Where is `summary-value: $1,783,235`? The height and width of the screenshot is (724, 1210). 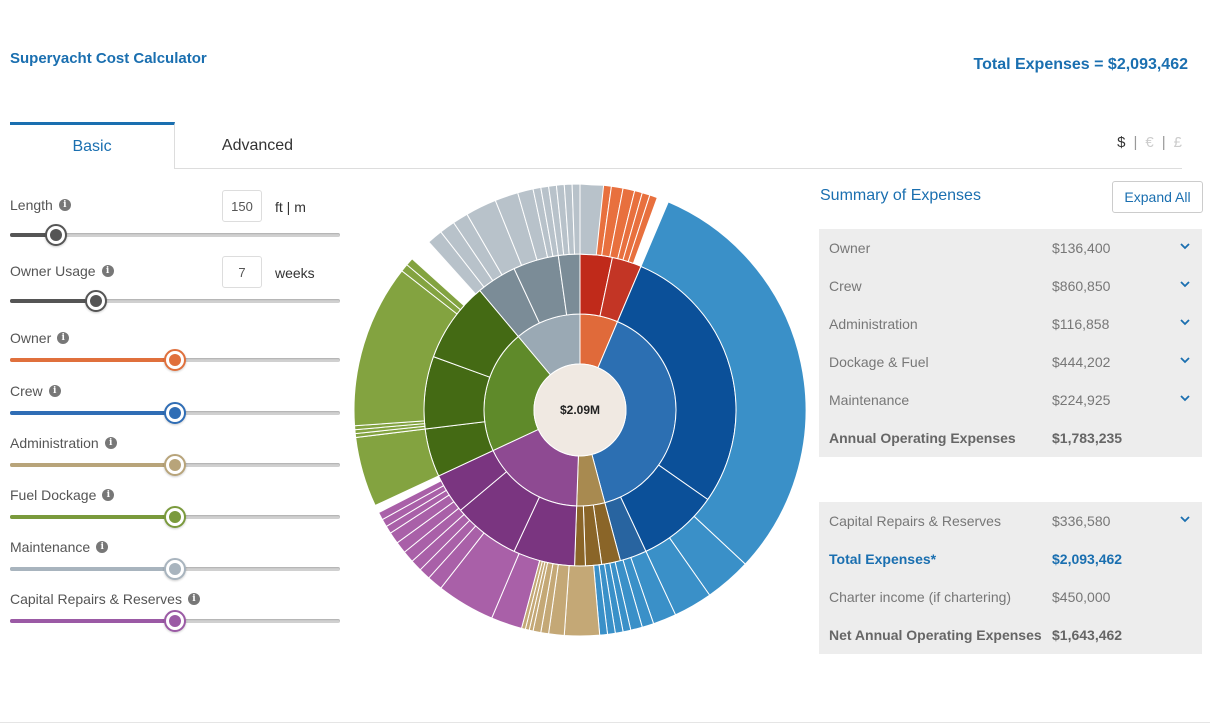
summary-value: $1,783,235 is located at coordinates (1087, 438).